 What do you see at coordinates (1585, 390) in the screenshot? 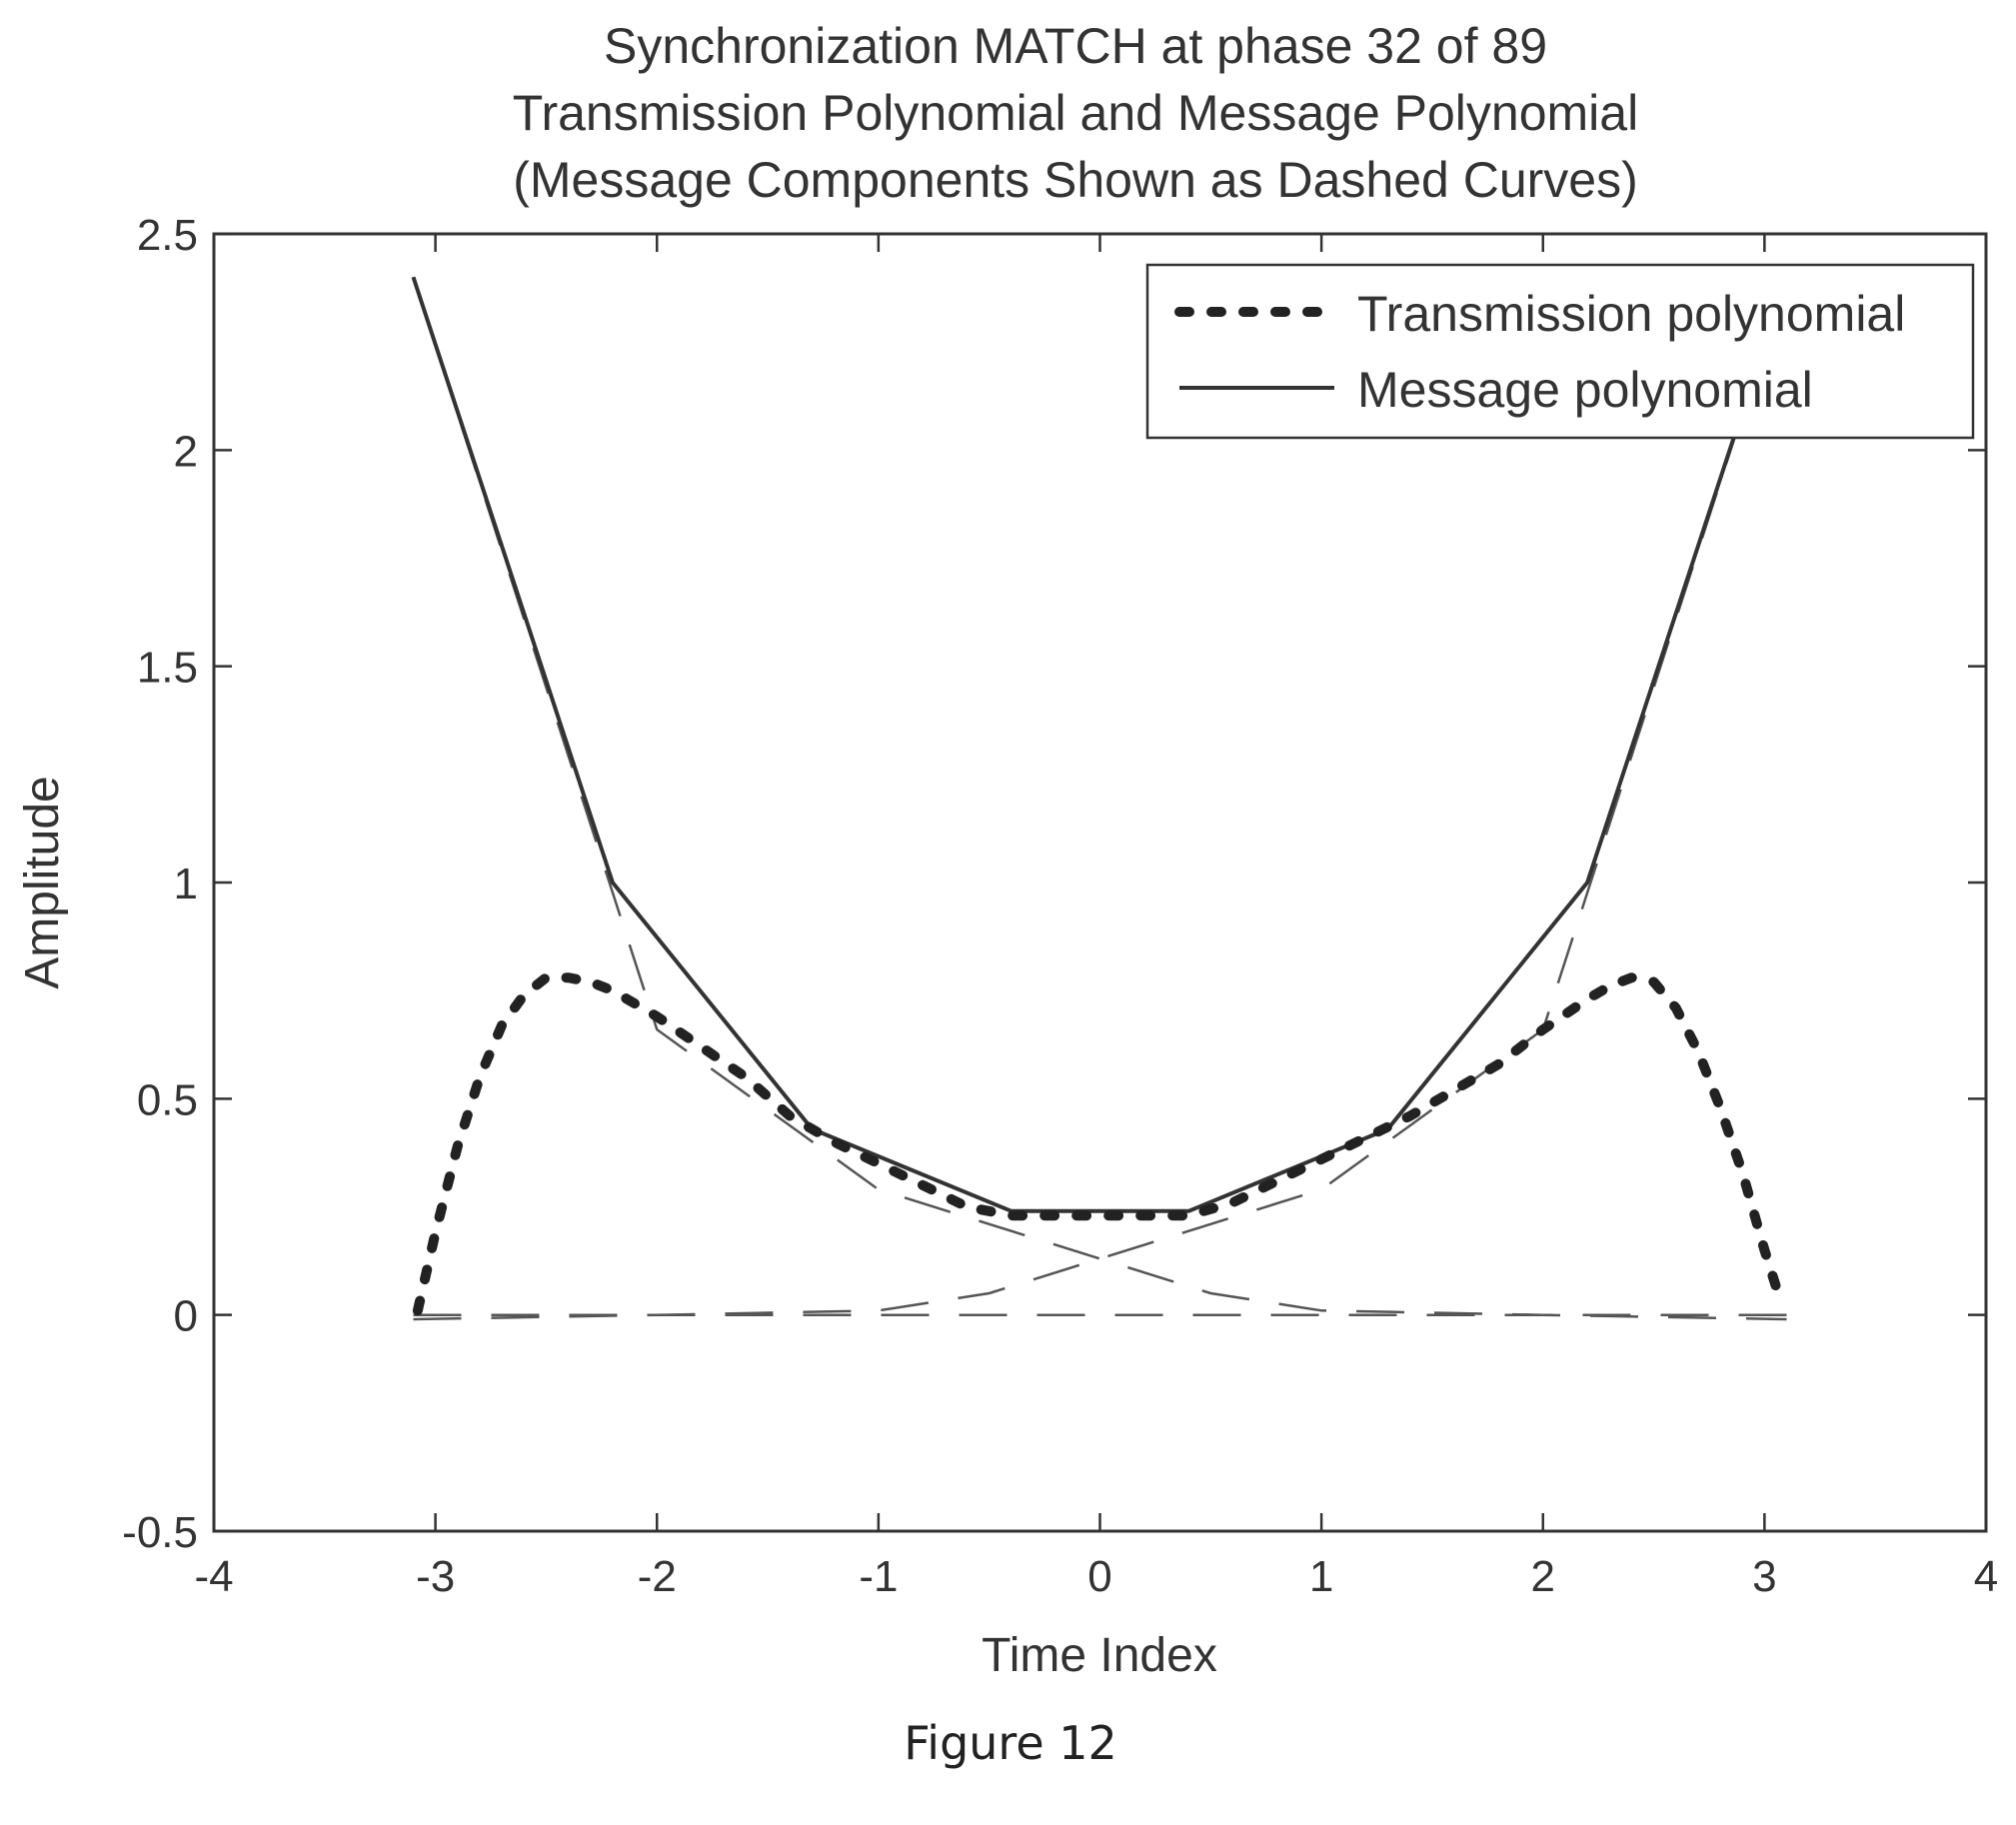
I see `legend-label-message: Message polynomial` at bounding box center [1585, 390].